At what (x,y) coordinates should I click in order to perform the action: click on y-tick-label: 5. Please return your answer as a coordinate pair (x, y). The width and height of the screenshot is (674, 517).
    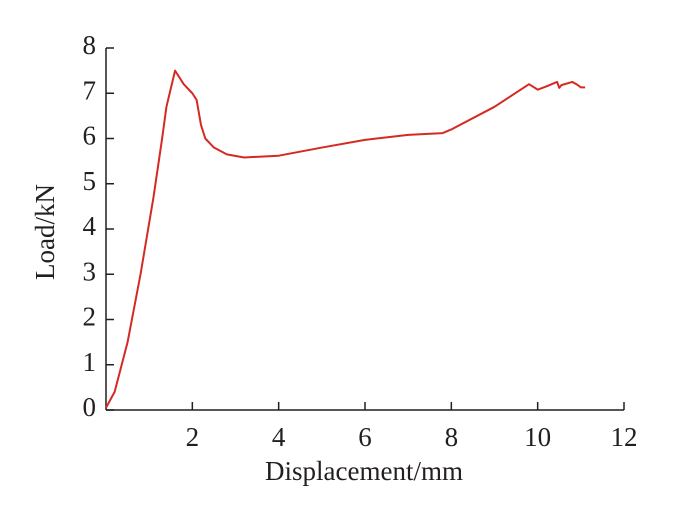
    Looking at the image, I should click on (90, 181).